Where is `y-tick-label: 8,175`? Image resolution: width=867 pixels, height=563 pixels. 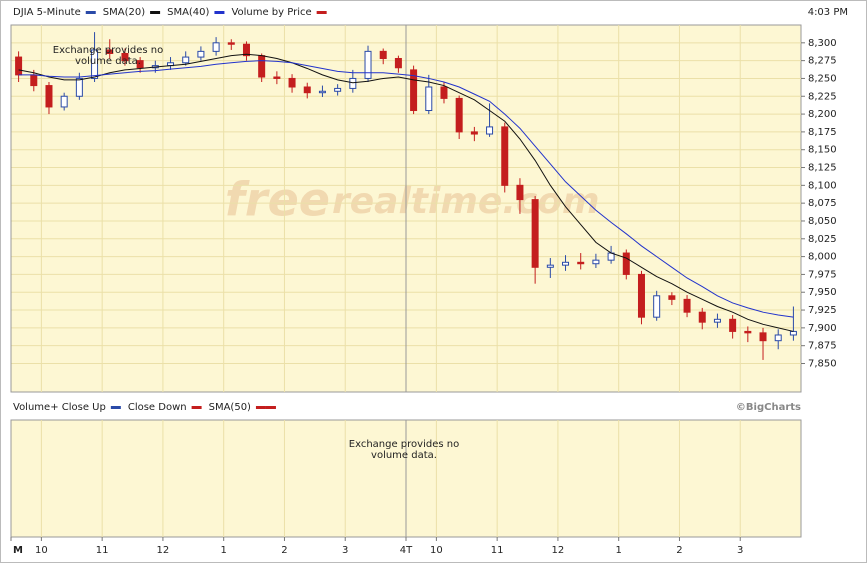
y-tick-label: 8,175 is located at coordinates (822, 132).